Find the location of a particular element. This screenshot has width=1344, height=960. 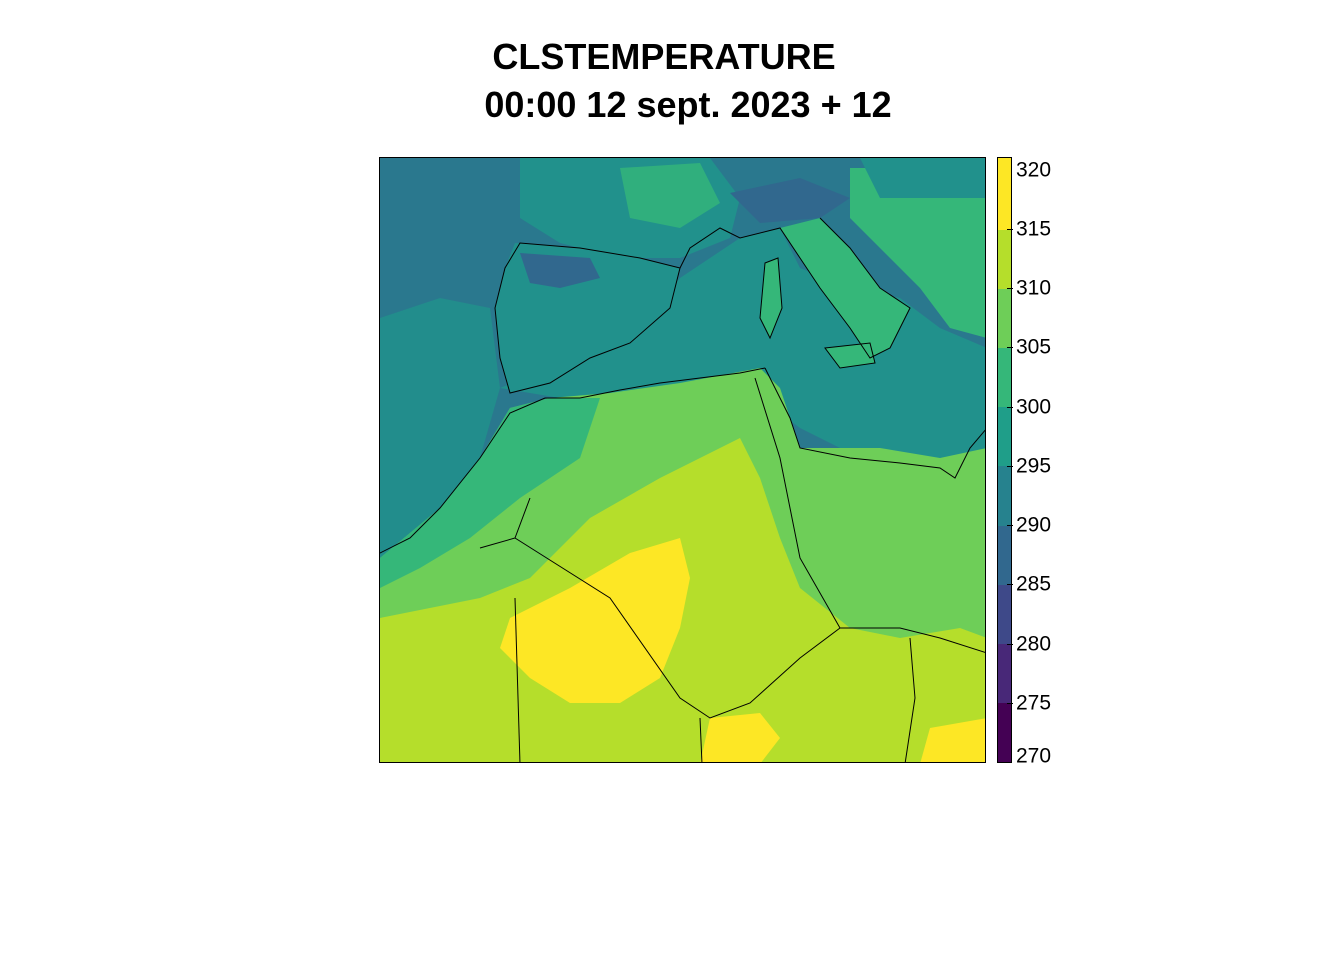

region-france-warm is located at coordinates (670, 195).